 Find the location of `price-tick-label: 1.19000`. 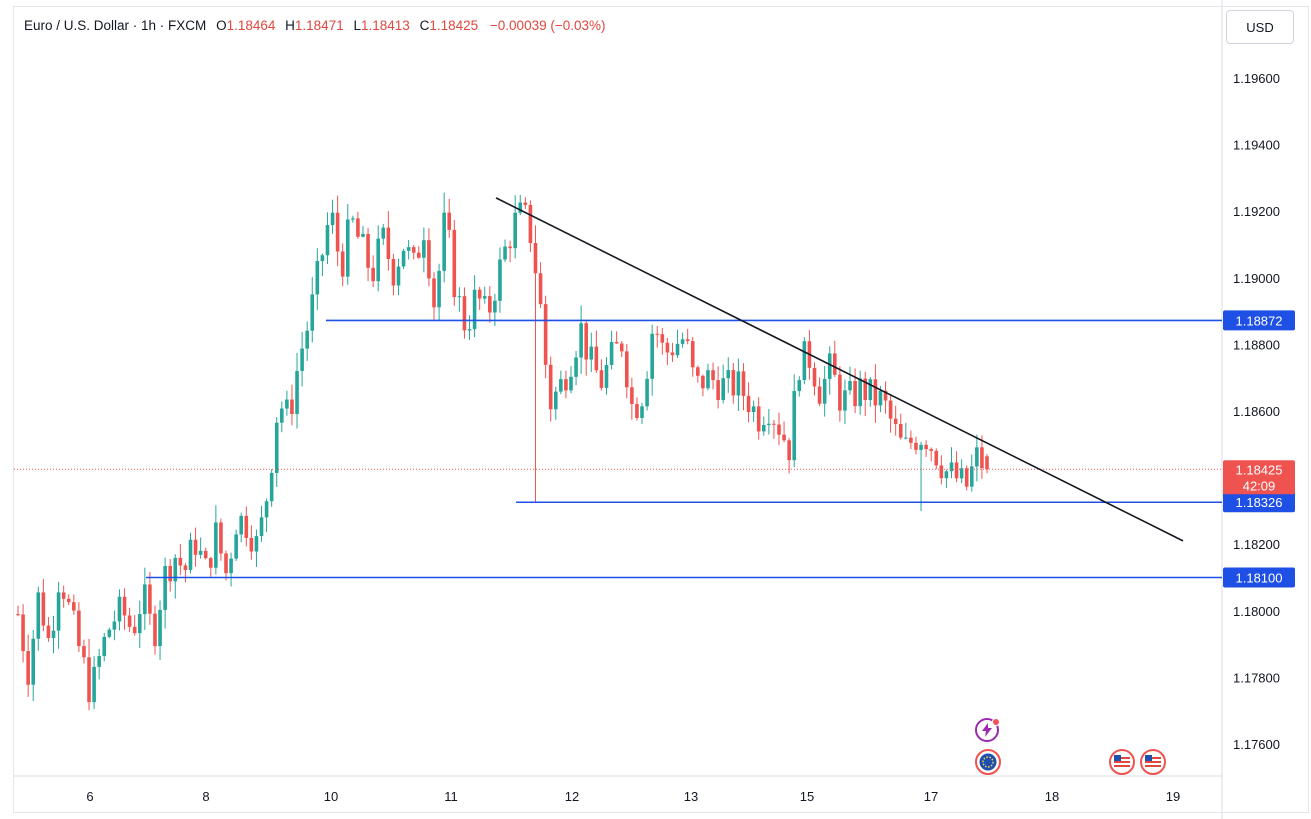

price-tick-label: 1.19000 is located at coordinates (1256, 278).